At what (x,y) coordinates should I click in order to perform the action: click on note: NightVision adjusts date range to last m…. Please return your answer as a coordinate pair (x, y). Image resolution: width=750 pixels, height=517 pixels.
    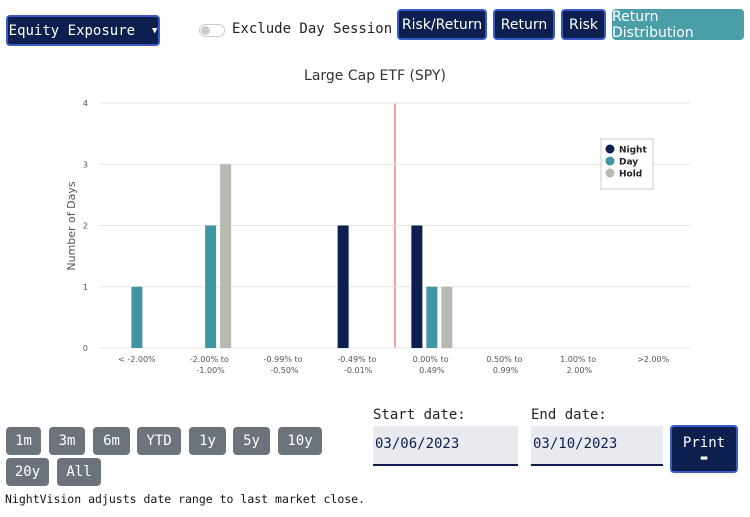
    Looking at the image, I should click on (185, 499).